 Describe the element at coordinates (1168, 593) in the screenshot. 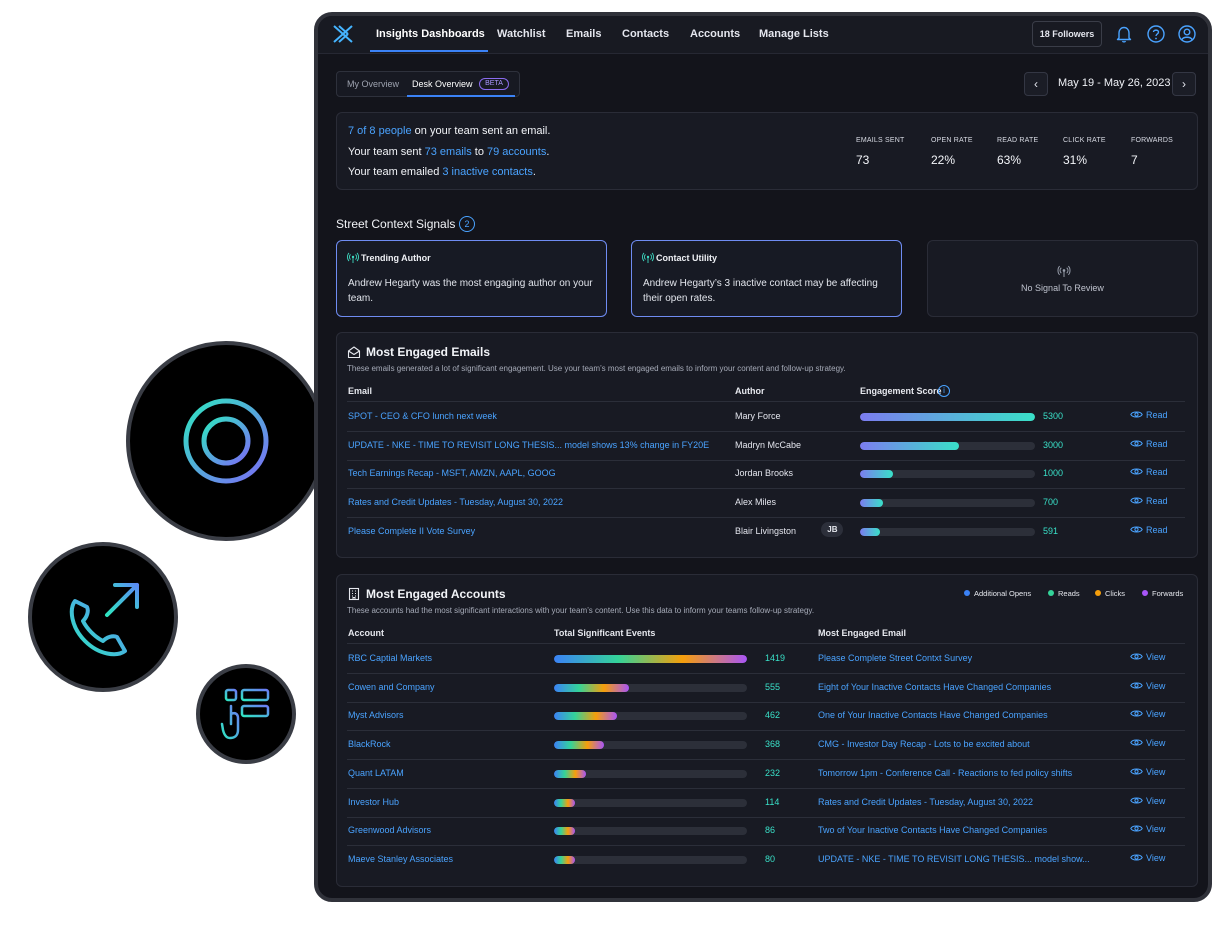

I see `legend-label: Forwards` at that location.